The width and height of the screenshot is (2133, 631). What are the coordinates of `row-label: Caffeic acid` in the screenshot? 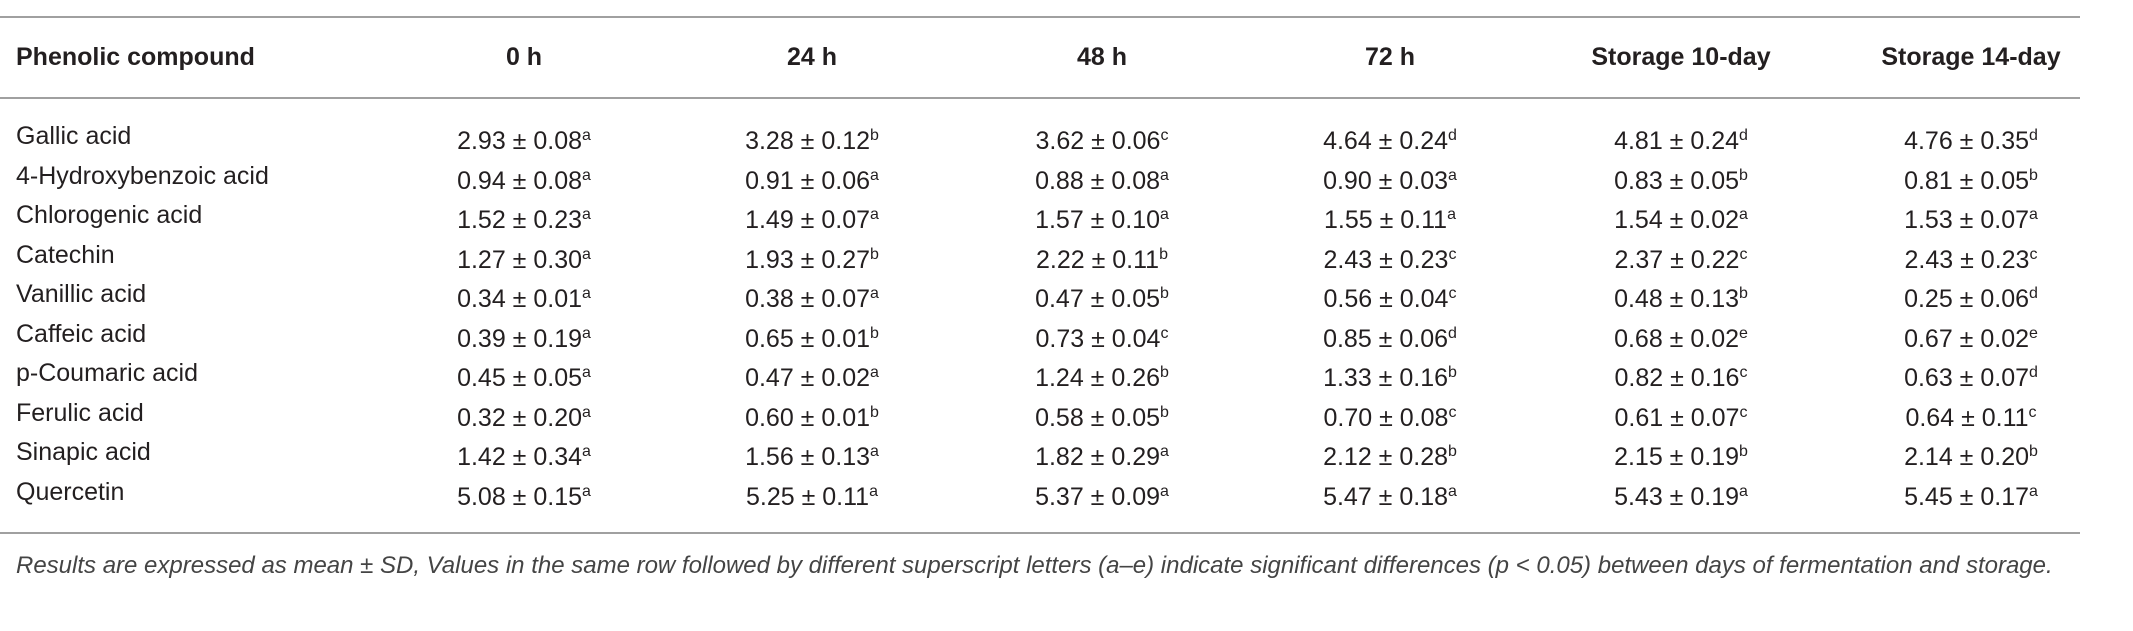 It's located at (81, 333).